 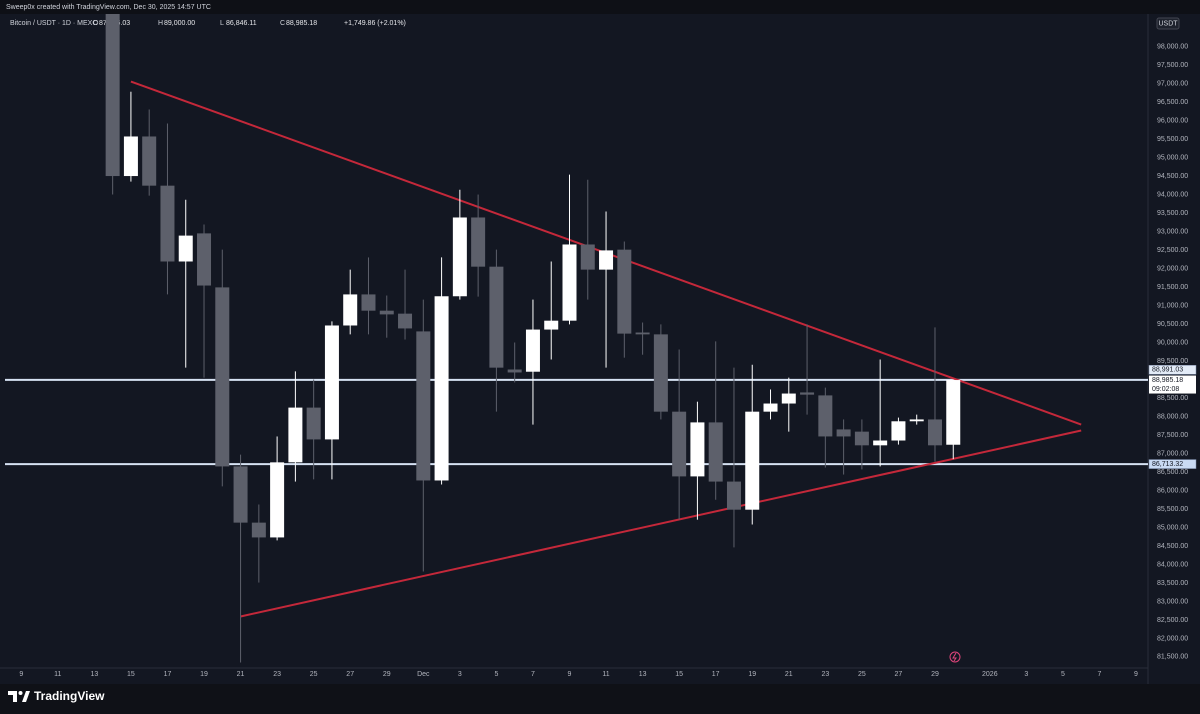 What do you see at coordinates (20, 693) in the screenshot?
I see `logo-dot` at bounding box center [20, 693].